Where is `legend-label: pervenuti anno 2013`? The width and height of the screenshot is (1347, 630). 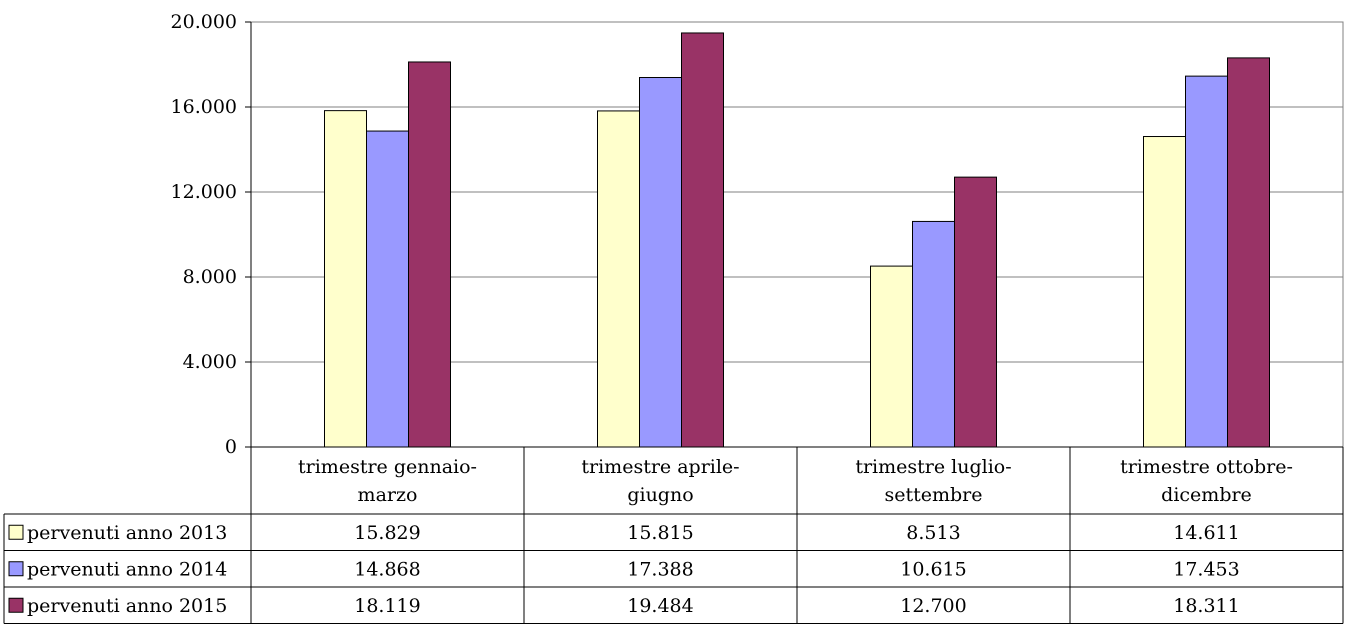
legend-label: pervenuti anno 2013 is located at coordinates (127, 533).